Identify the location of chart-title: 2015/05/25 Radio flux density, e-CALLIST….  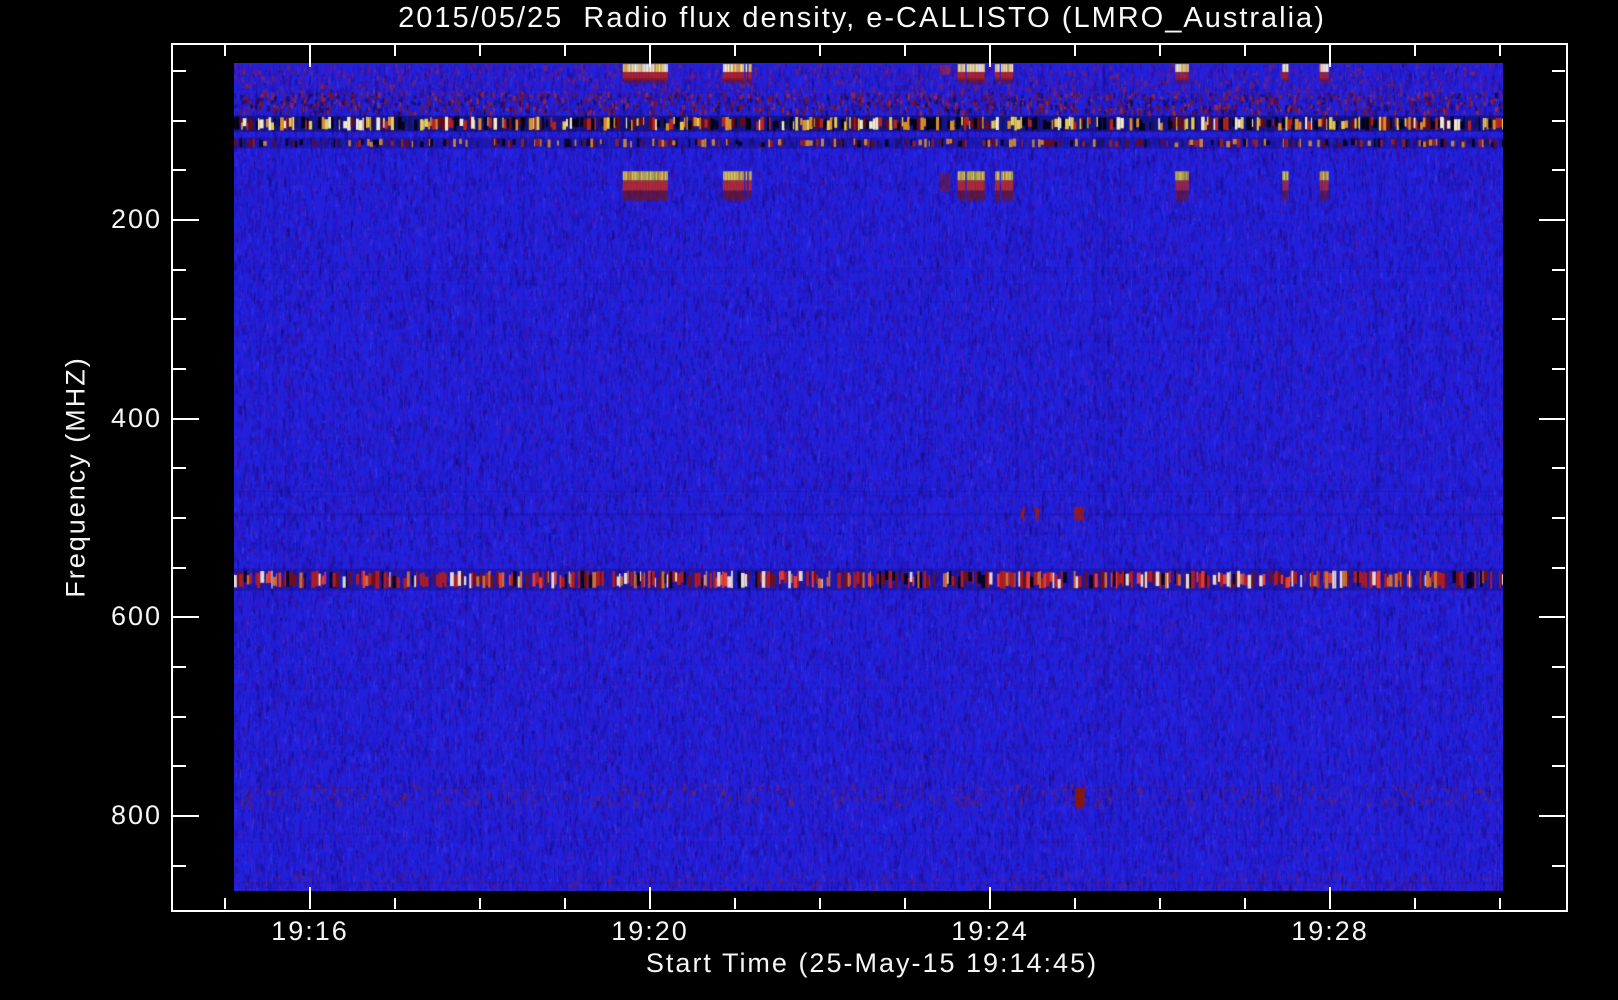
(862, 18).